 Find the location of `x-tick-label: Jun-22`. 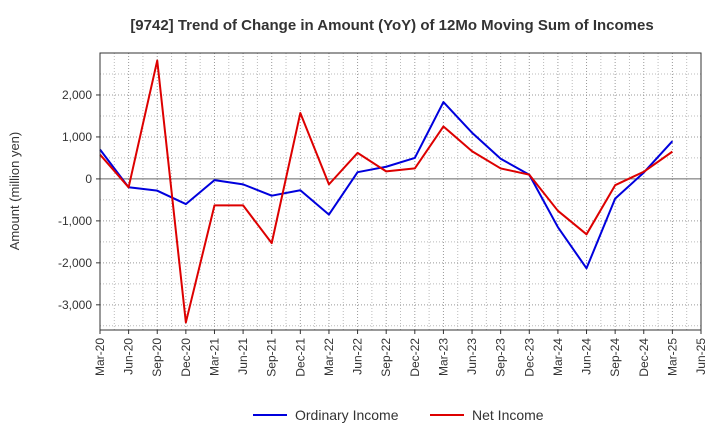

x-tick-label: Jun-22 is located at coordinates (358, 356).